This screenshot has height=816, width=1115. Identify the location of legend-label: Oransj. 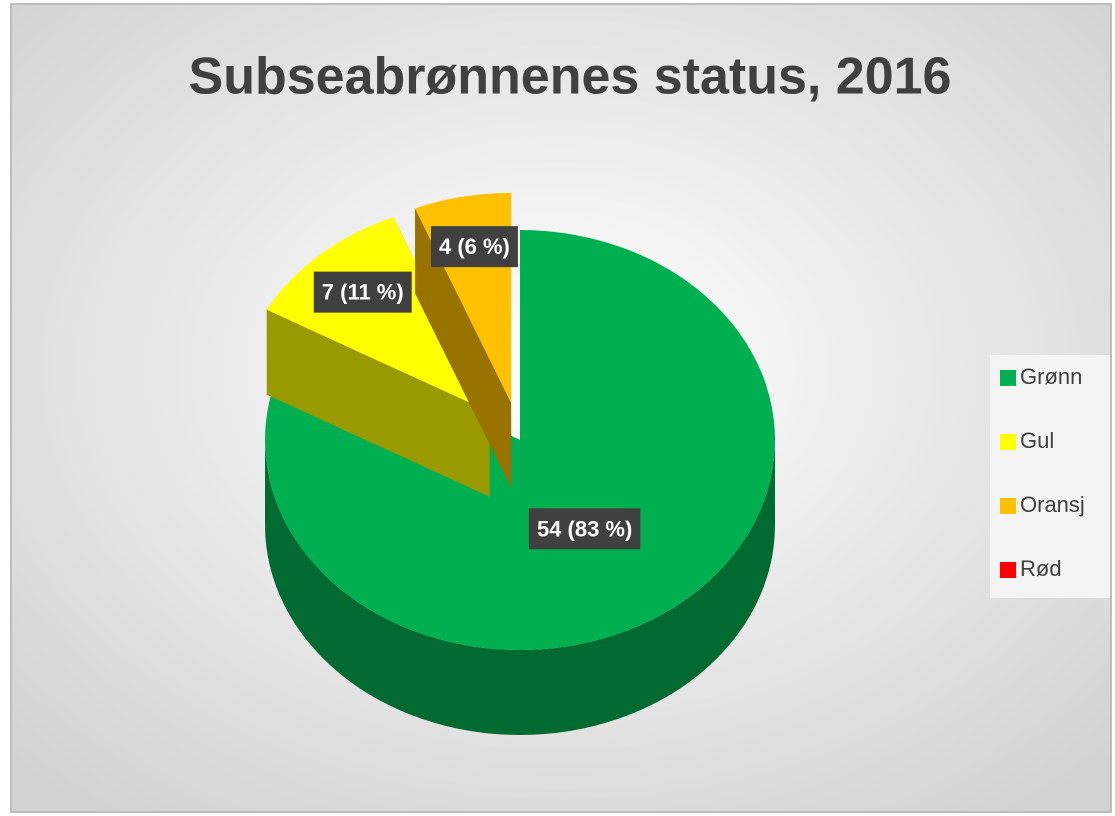
(1052, 504).